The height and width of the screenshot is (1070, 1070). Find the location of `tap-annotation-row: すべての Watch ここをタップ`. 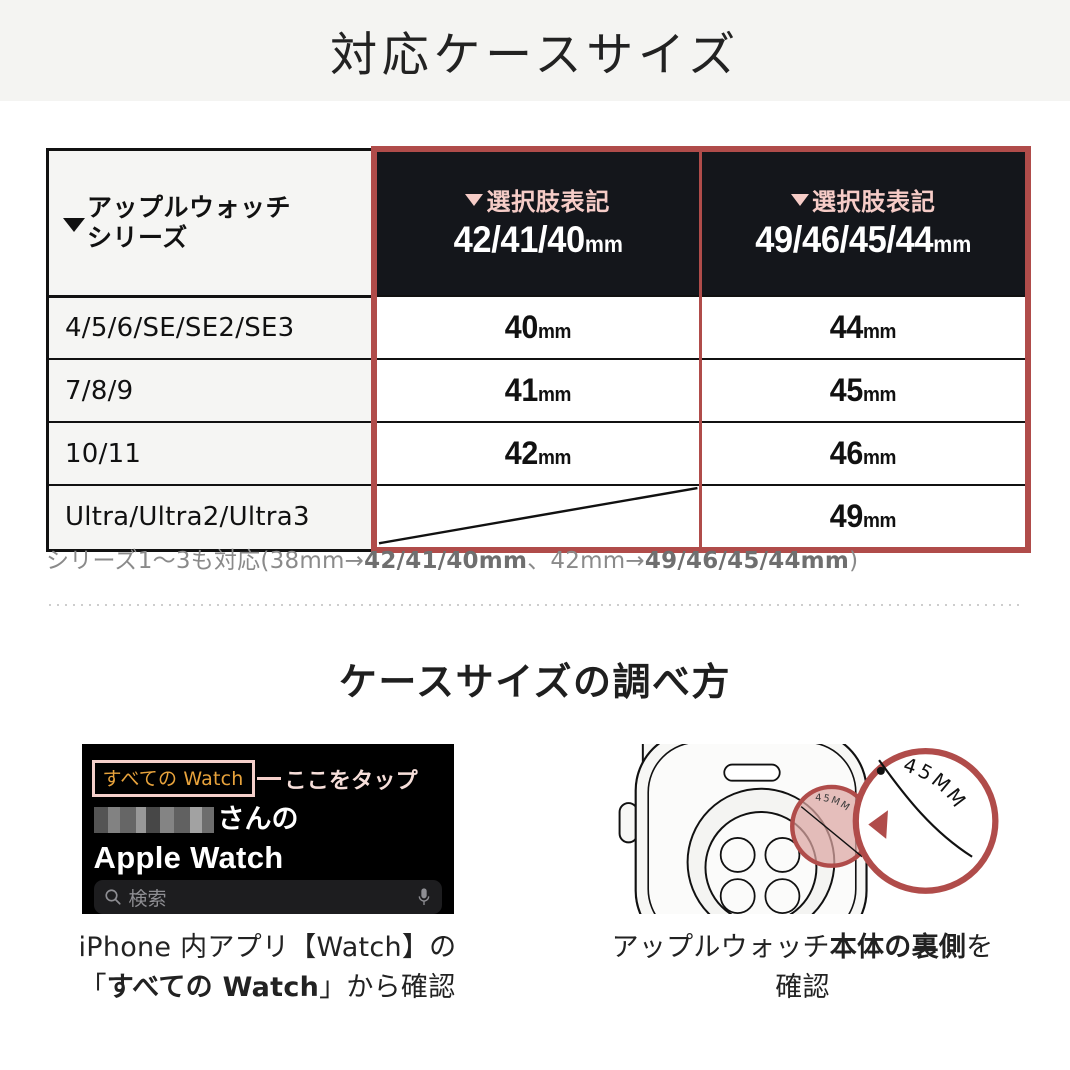

tap-annotation-row: すべての Watch ここをタップ is located at coordinates (254, 778).